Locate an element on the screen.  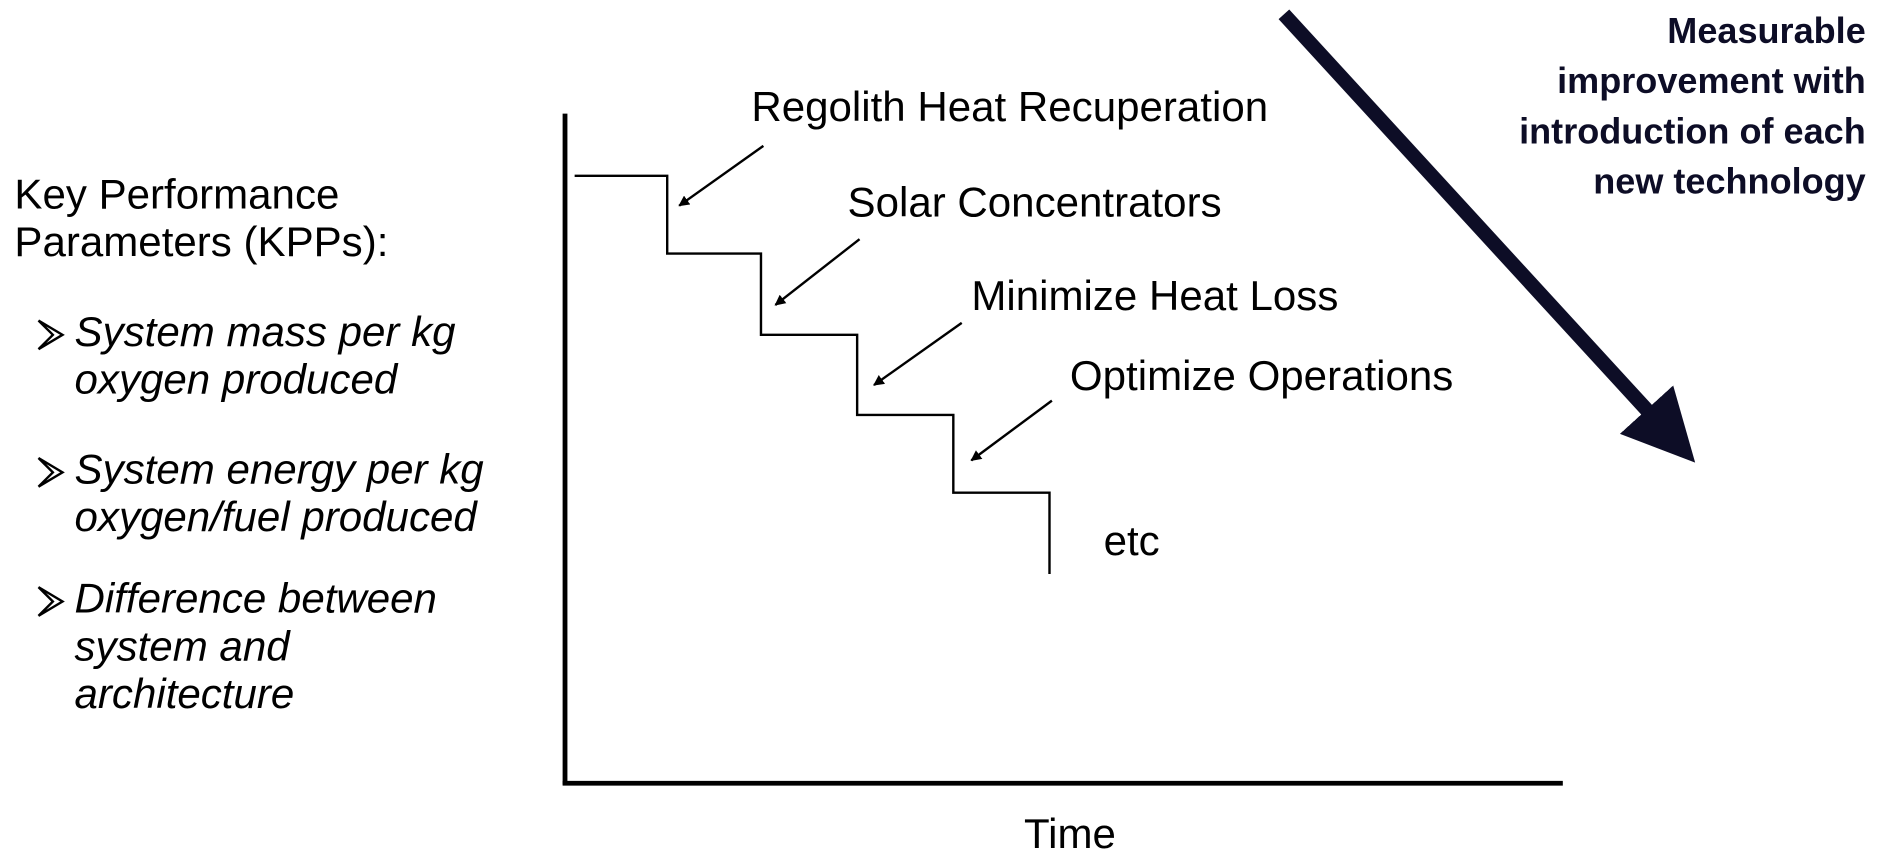
note-line: new technology is located at coordinates (1729, 181).